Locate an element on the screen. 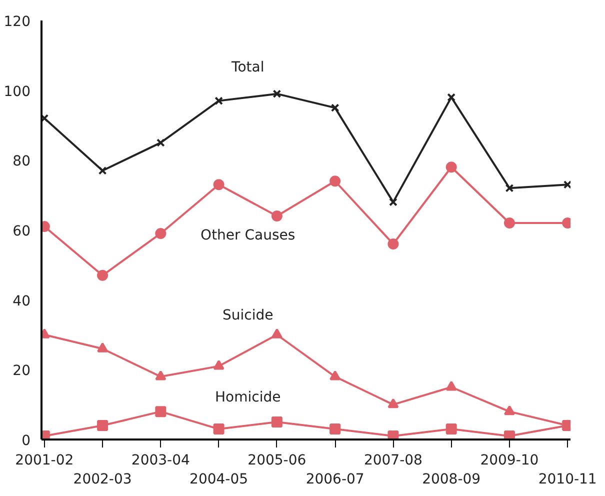 The image size is (605, 496). x-tick-label: 2002-03 is located at coordinates (102, 480).